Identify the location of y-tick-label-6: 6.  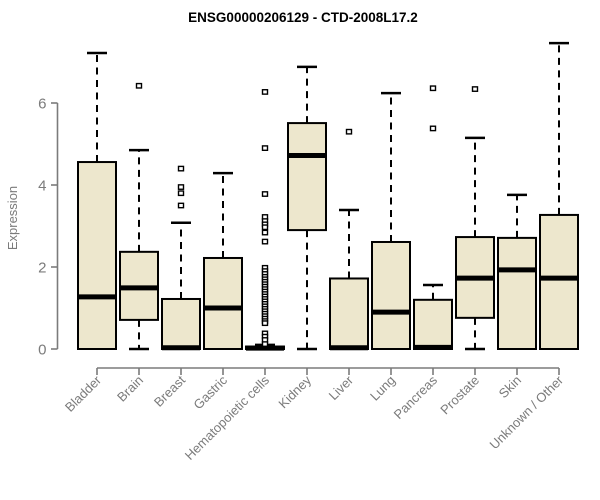
(42, 103).